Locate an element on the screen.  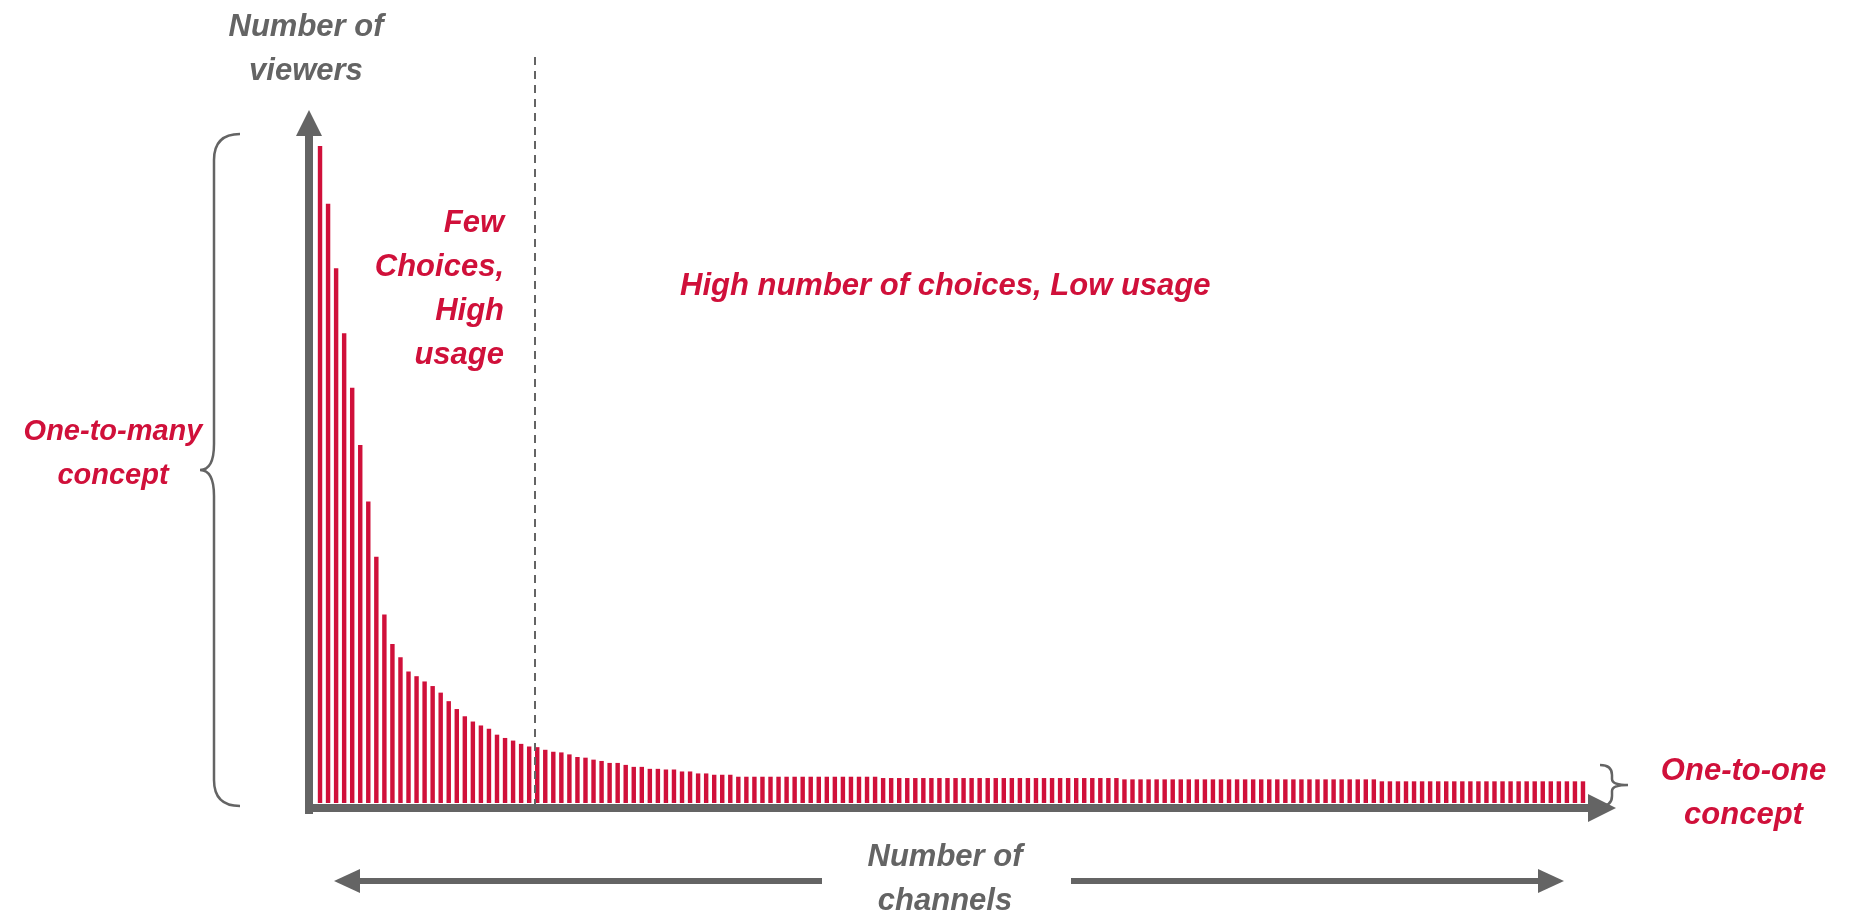
annotation: High number of choices, Low usage is located at coordinates (946, 285).